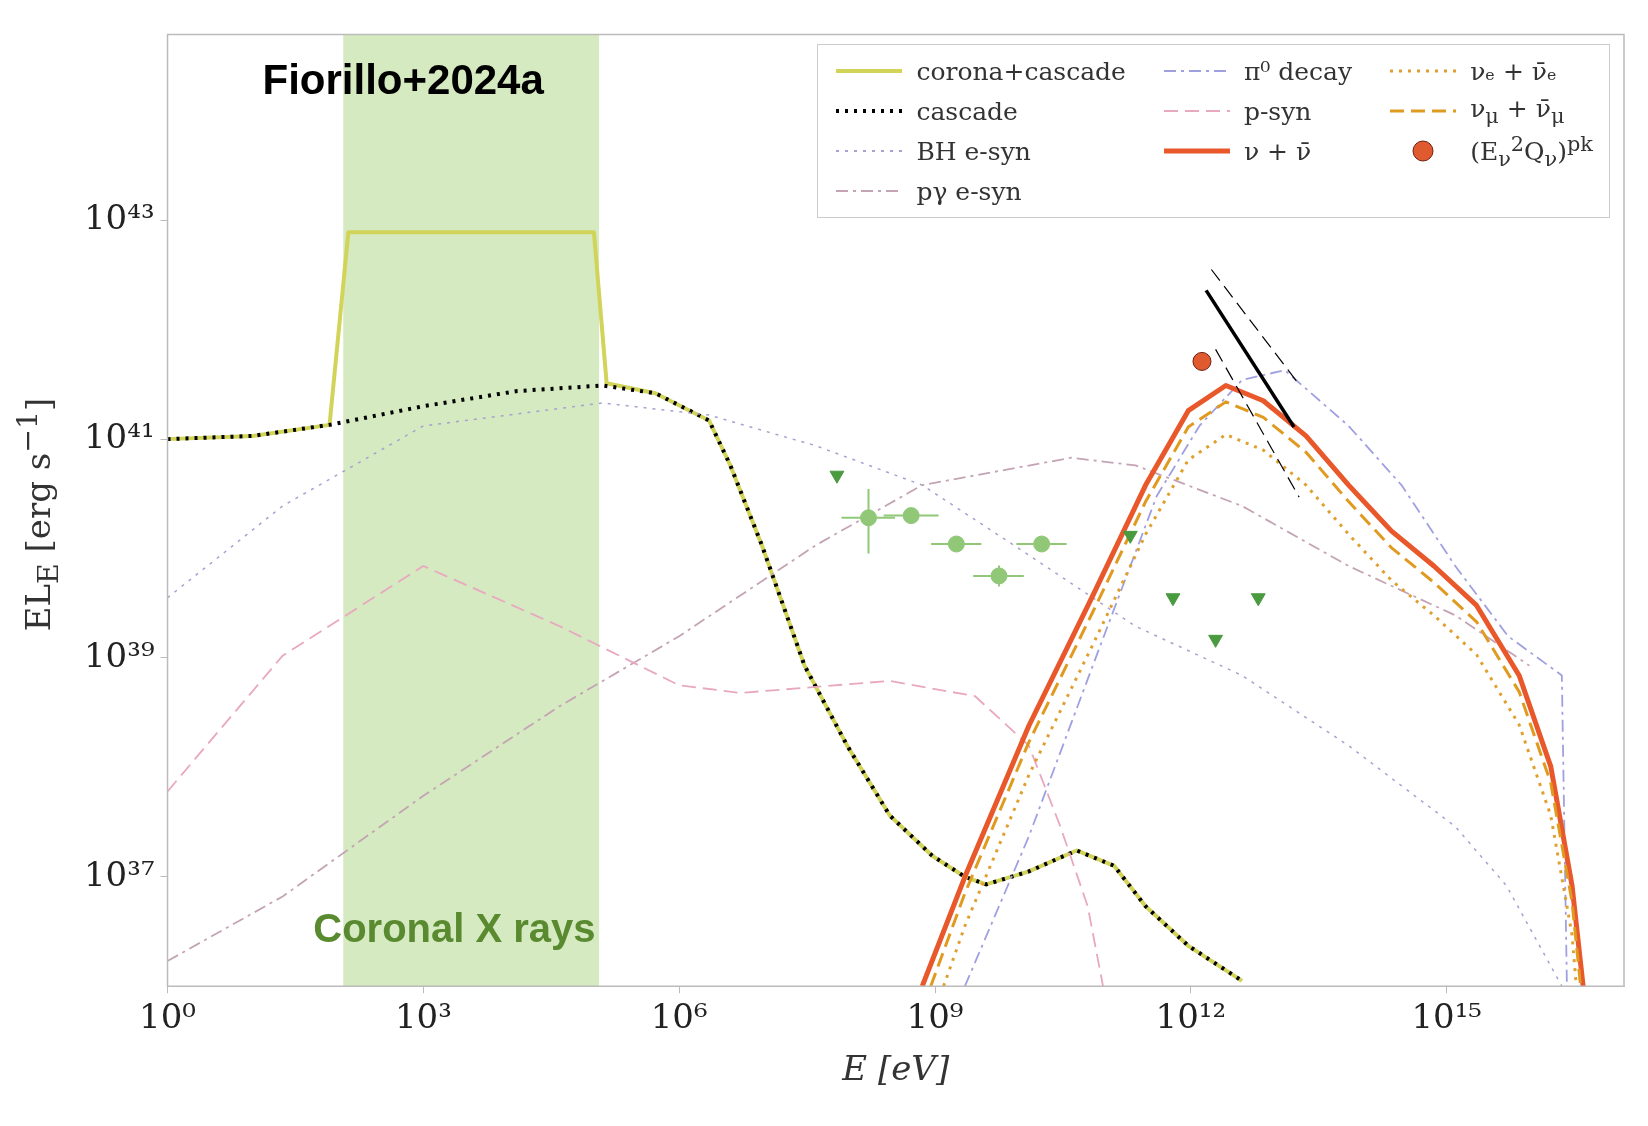 This screenshot has height=1126, width=1648. Describe the element at coordinates (967, 111) in the screenshot. I see `legend-label: cascade` at that location.